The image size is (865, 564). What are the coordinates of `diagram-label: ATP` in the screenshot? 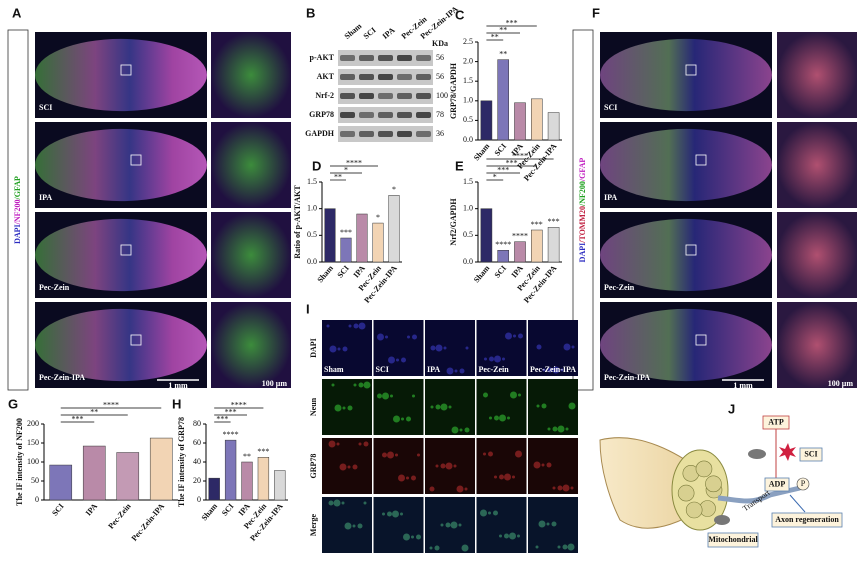 It's located at (776, 421).